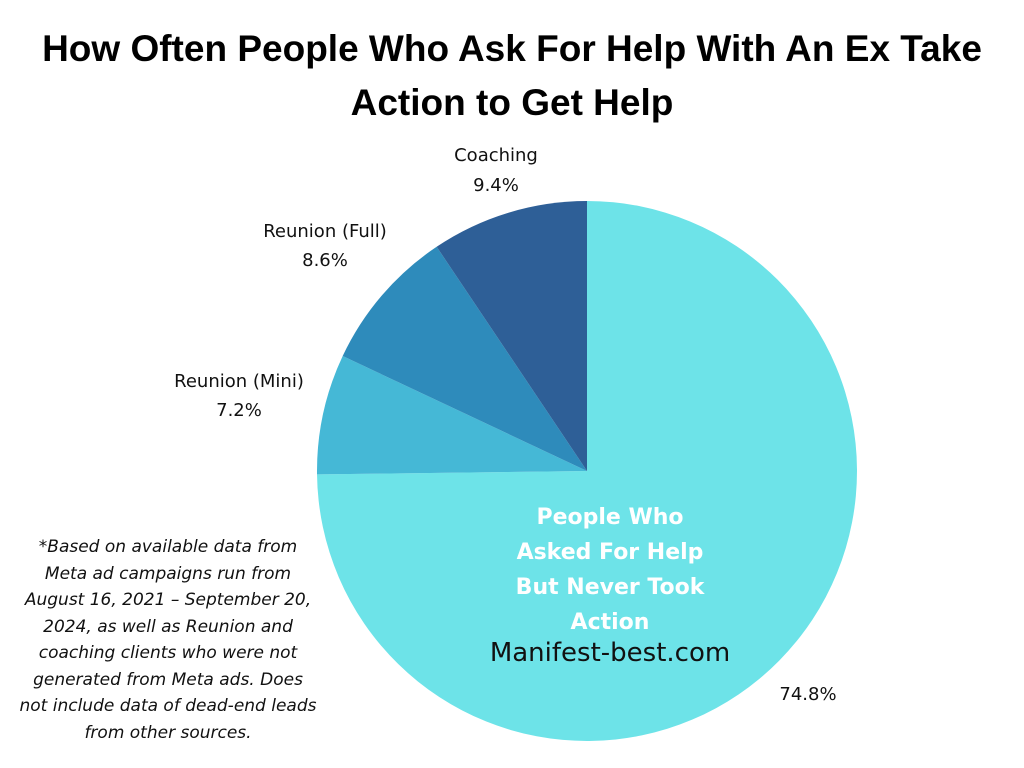  I want to click on value-label: 9.4%, so click(496, 185).